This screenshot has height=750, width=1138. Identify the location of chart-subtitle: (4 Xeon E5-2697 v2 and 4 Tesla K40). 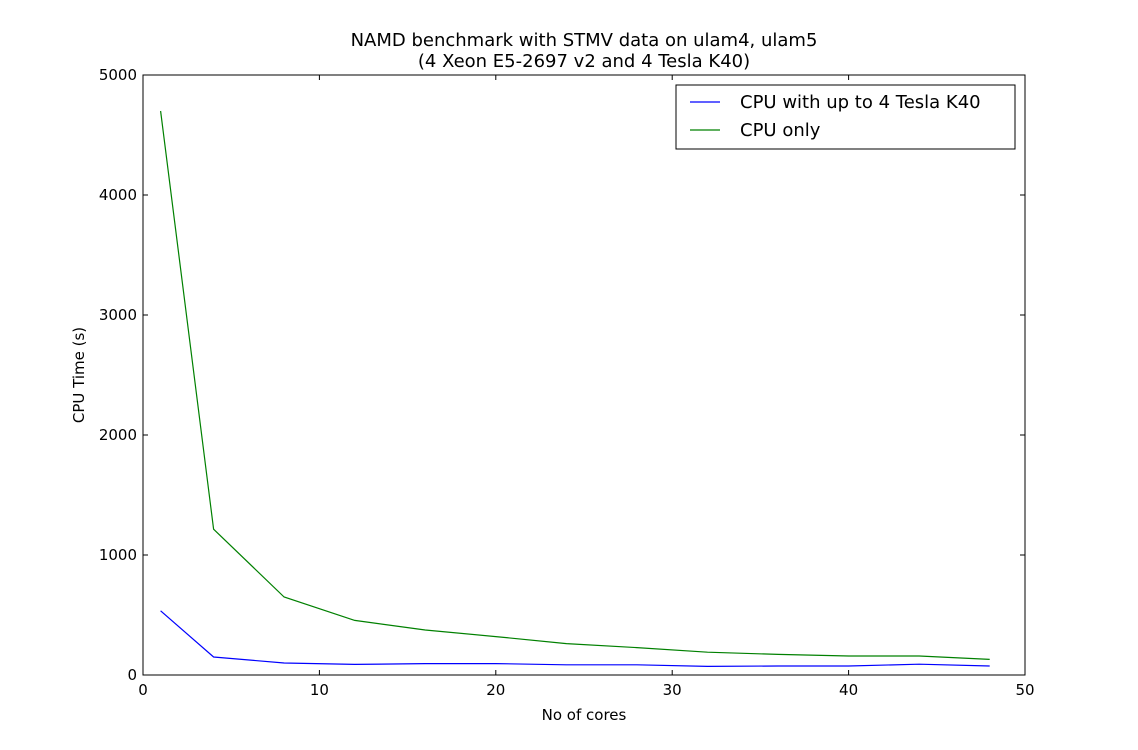
(584, 61).